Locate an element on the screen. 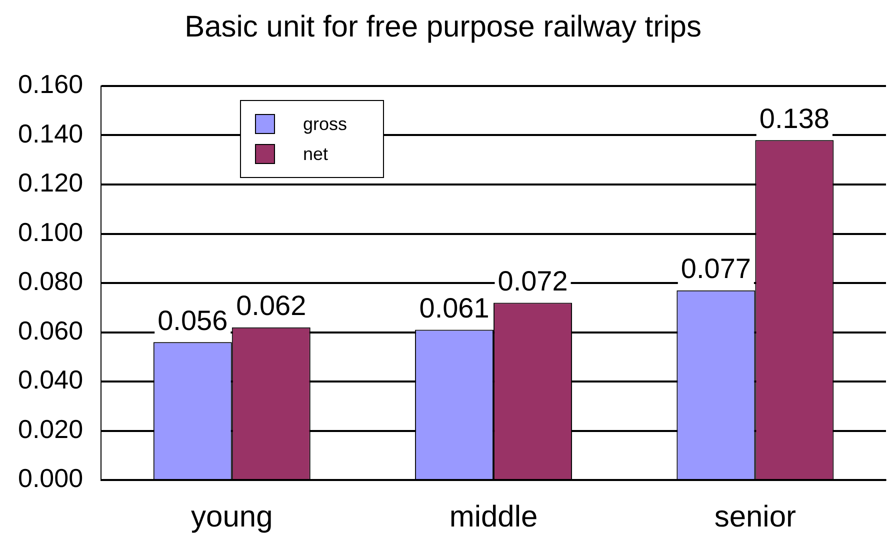  y-tick-label: 0.040 is located at coordinates (51, 379).